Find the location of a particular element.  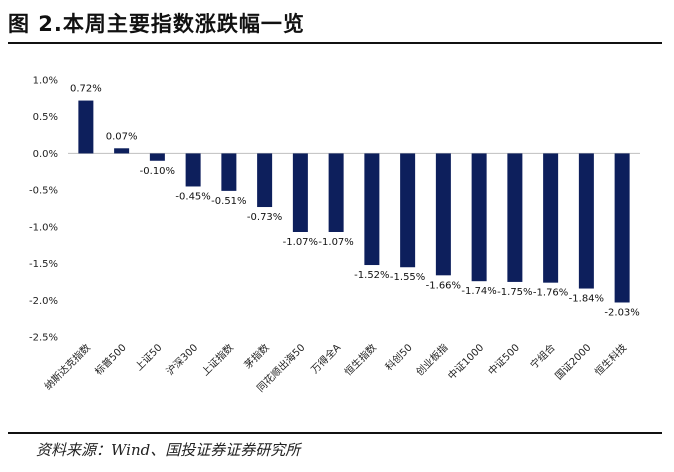

category-label: 科创50 is located at coordinates (398, 357).